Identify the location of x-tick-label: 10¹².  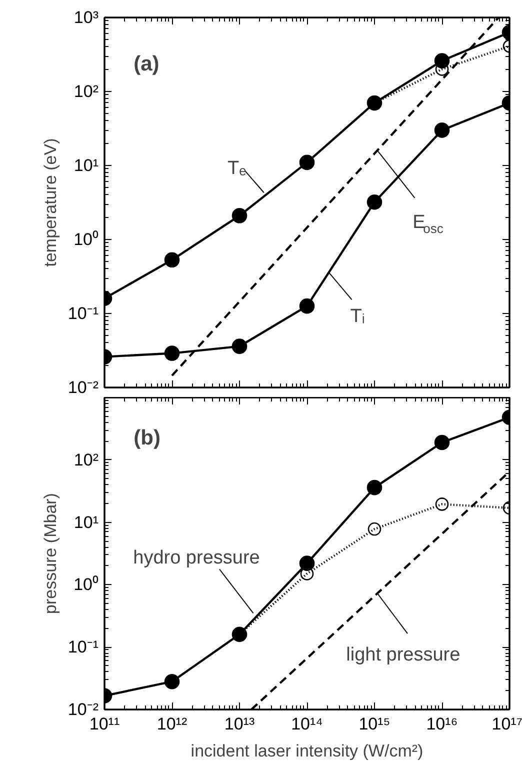
(172, 724).